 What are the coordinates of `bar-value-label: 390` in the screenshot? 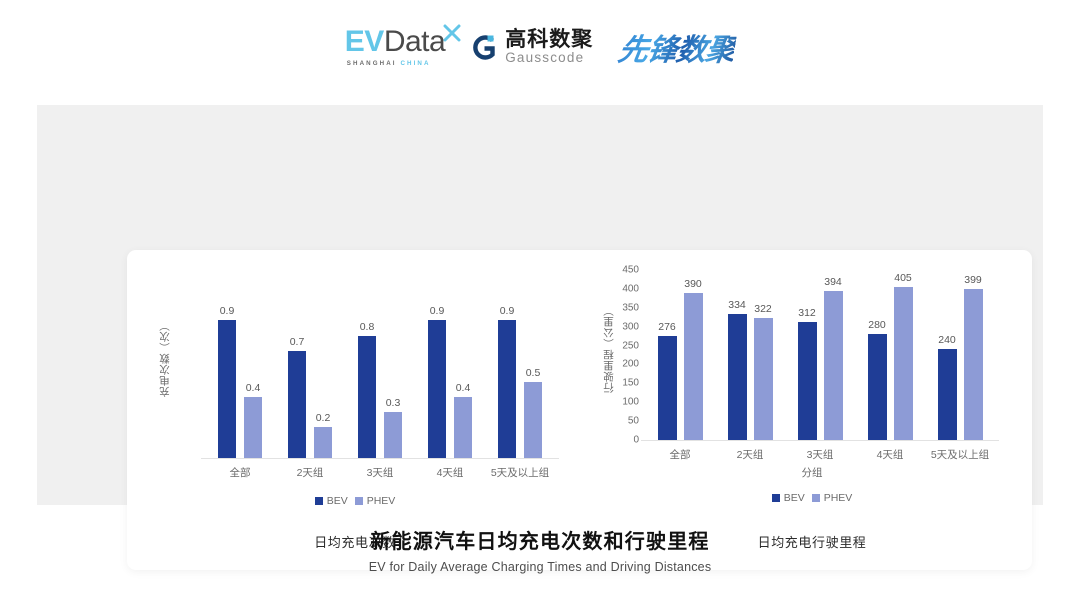 It's located at (693, 283).